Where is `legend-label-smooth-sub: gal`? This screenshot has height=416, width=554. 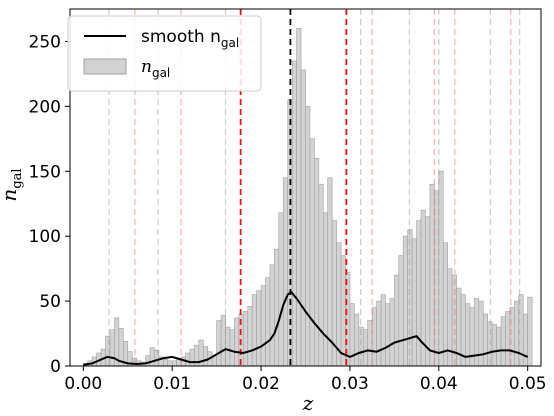 legend-label-smooth-sub: gal is located at coordinates (230, 43).